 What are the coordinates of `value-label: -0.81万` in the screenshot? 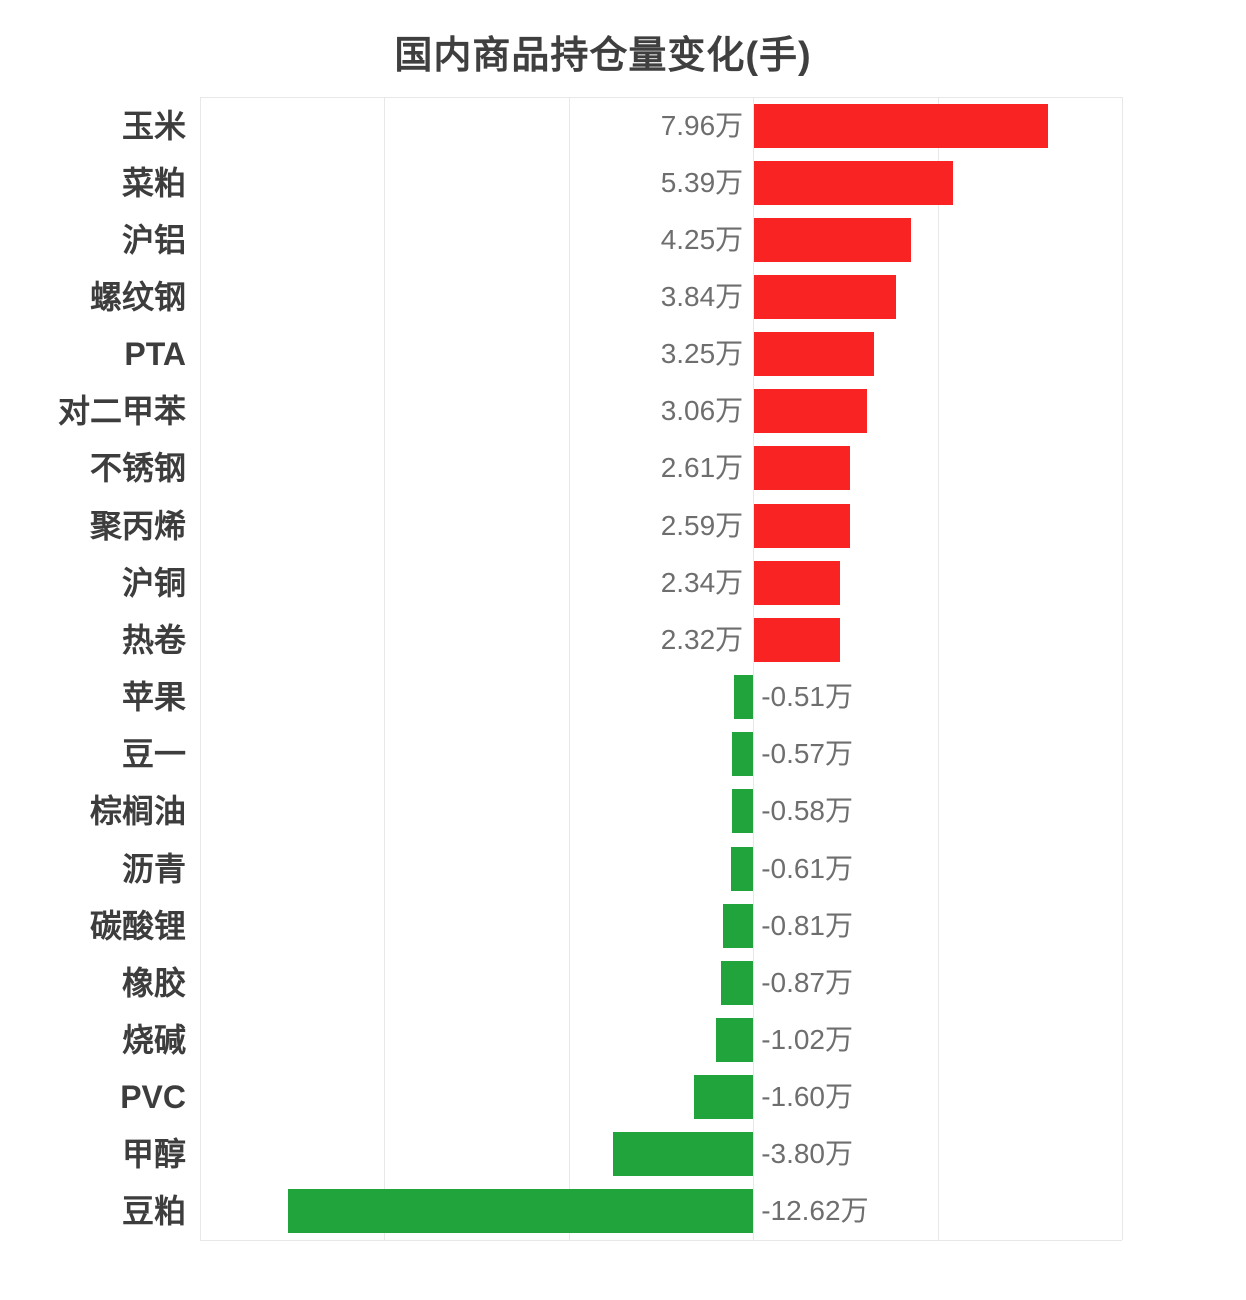 It's located at (807, 925).